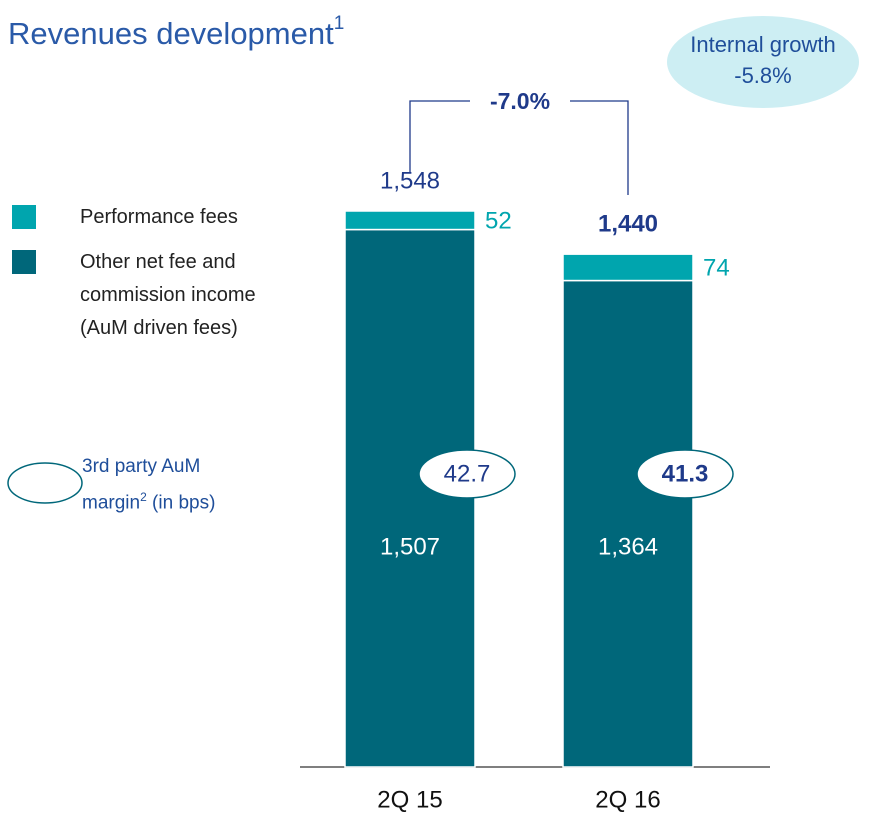 The width and height of the screenshot is (888, 819). What do you see at coordinates (409, 799) in the screenshot?
I see `x-tick-label: 2Q 15` at bounding box center [409, 799].